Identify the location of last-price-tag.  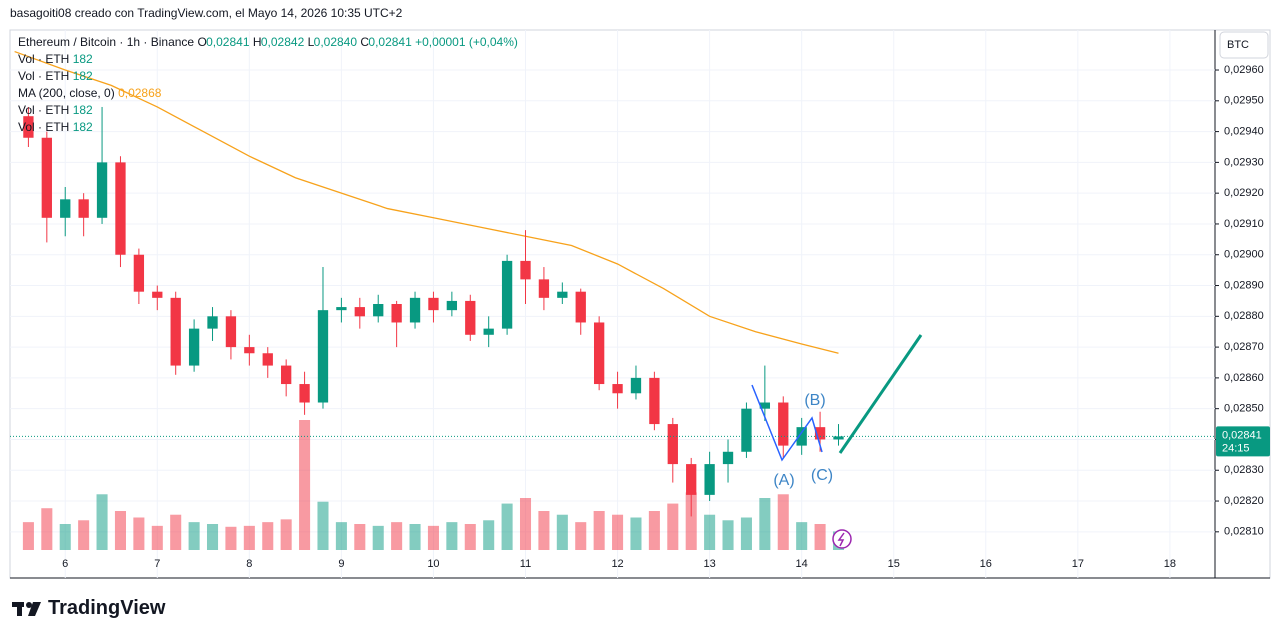
(1243, 441).